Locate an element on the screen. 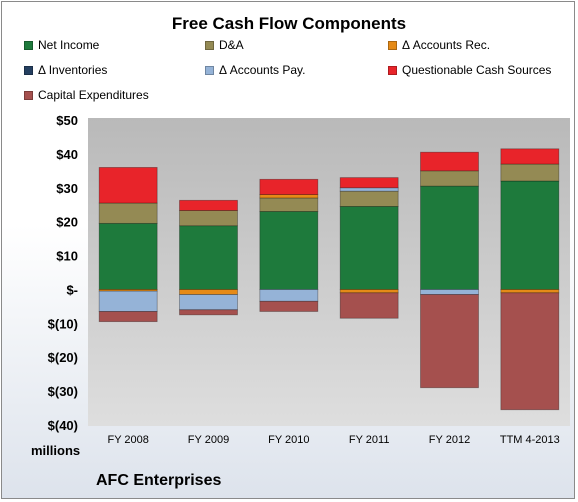 Image resolution: width=578 pixels, height=502 pixels. x-tick-label: FY 2008 is located at coordinates (127, 440).